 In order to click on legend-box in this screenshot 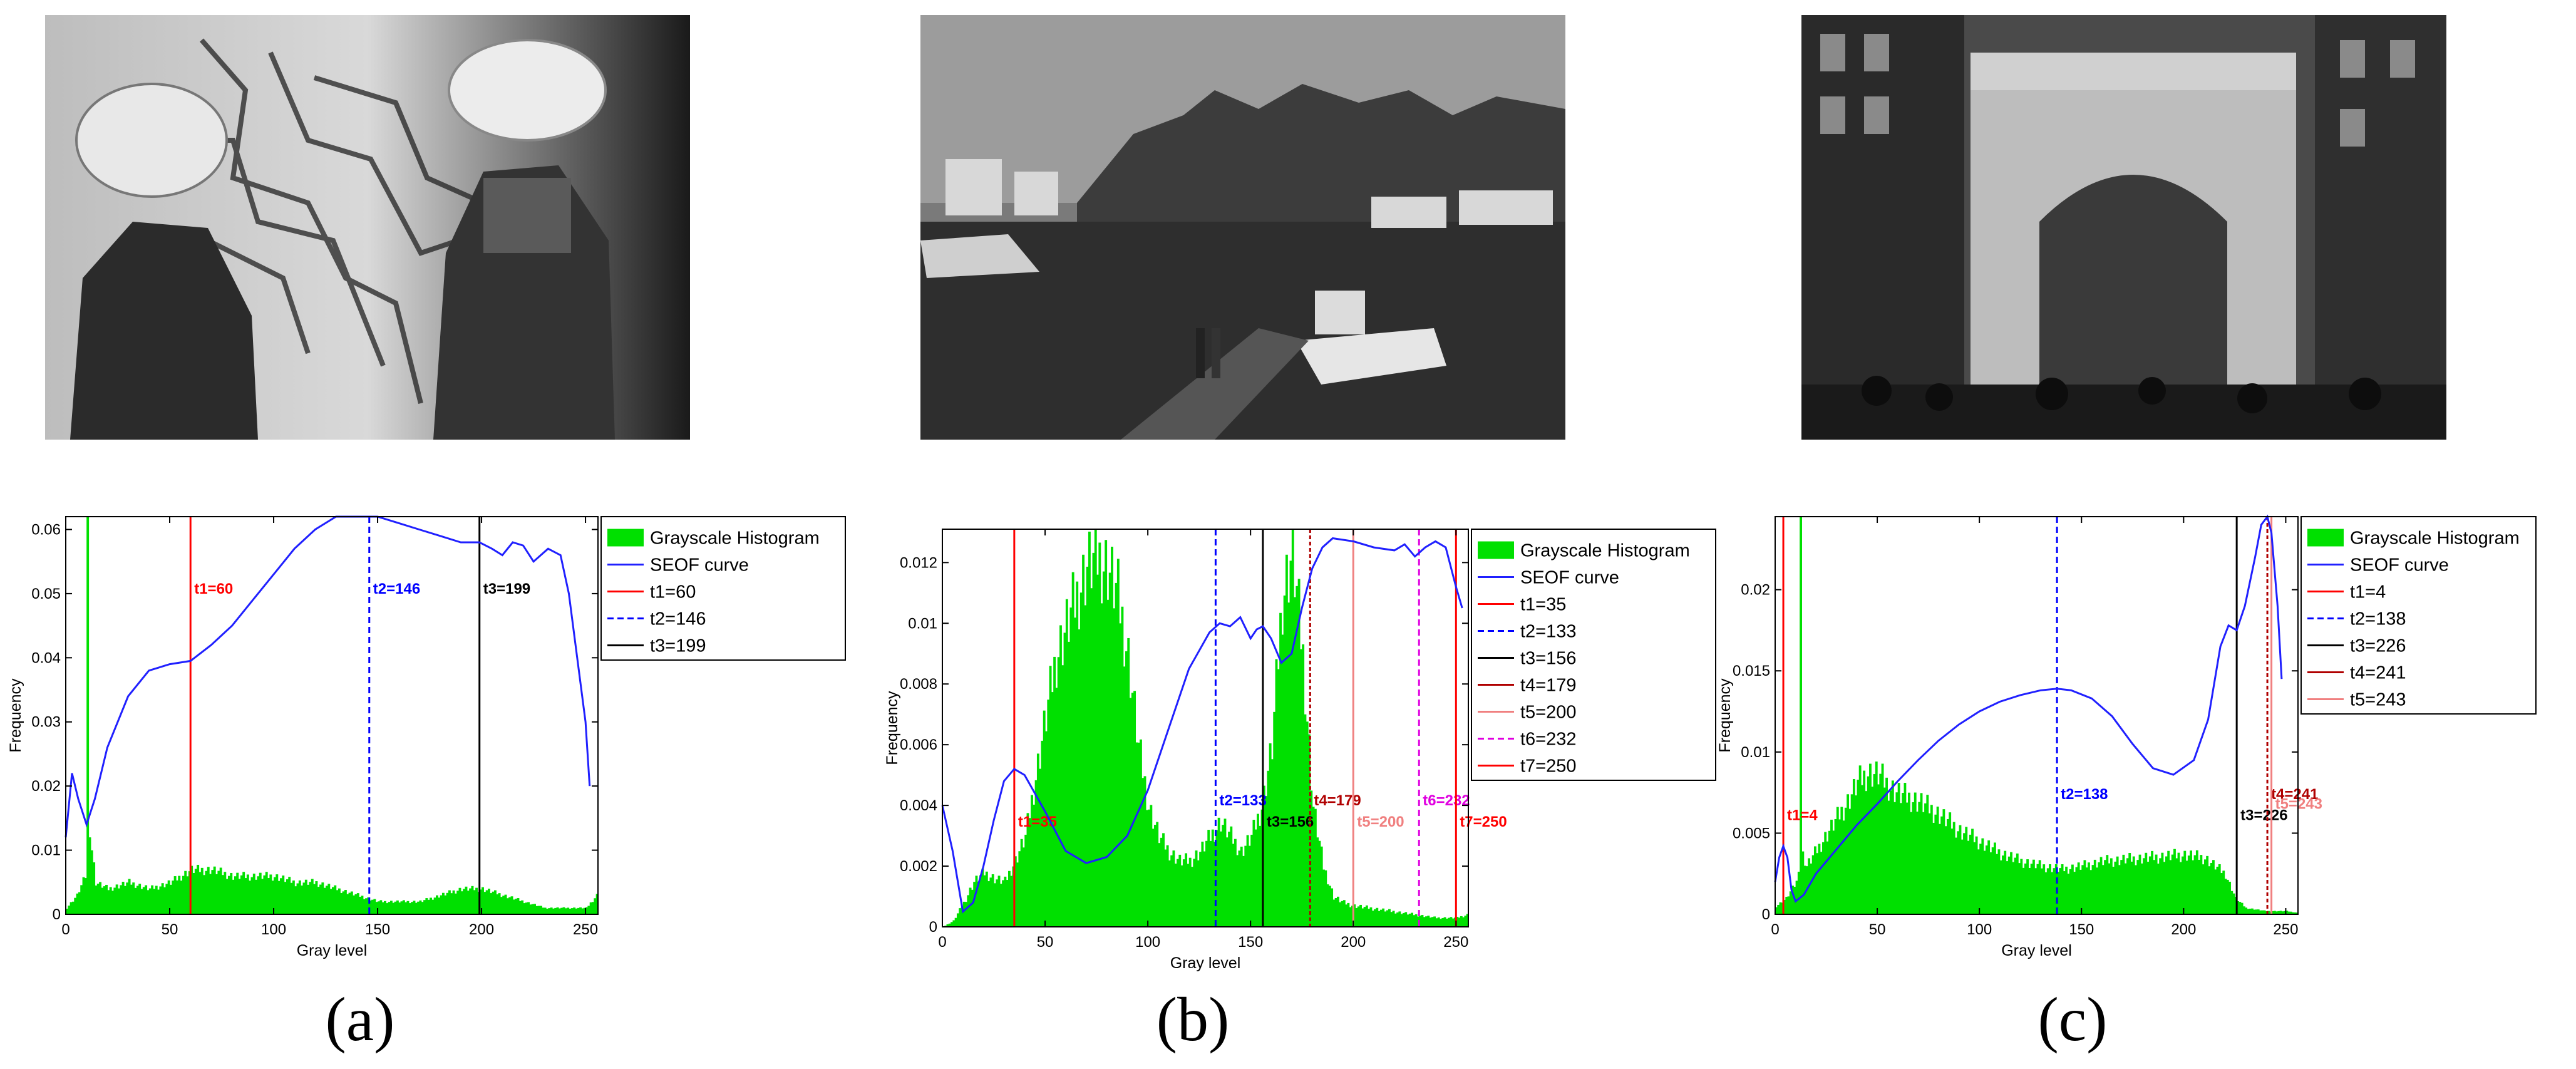, I will do `click(1593, 655)`.